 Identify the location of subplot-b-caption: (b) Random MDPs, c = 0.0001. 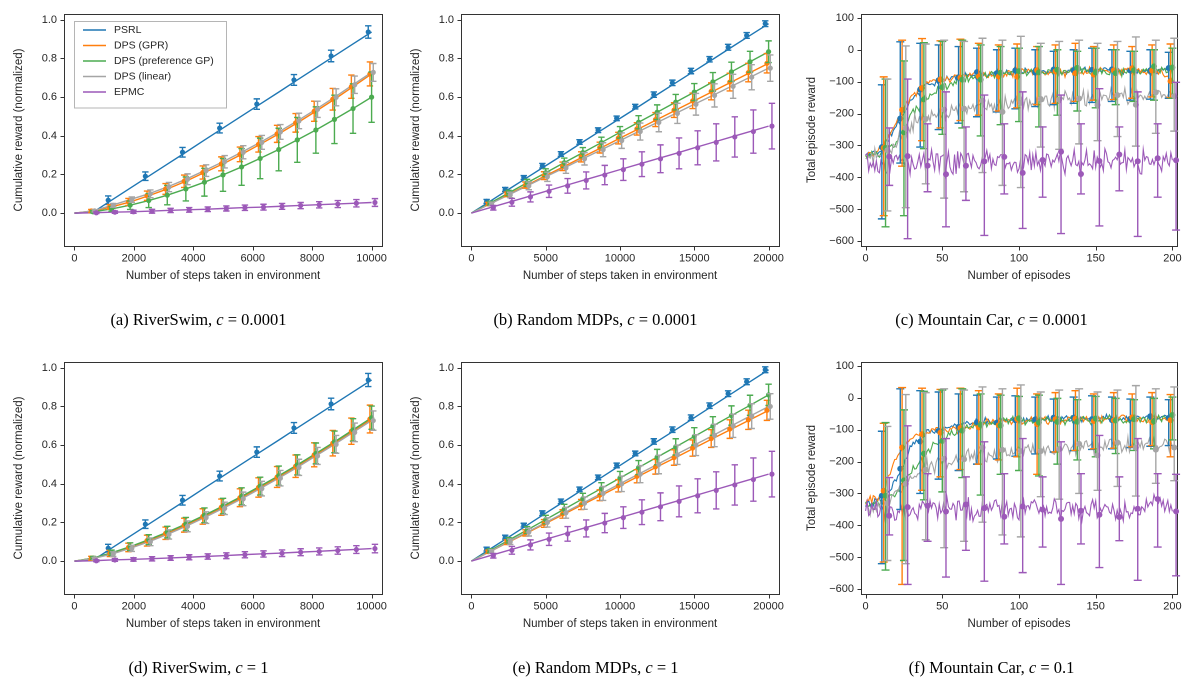
(595, 320).